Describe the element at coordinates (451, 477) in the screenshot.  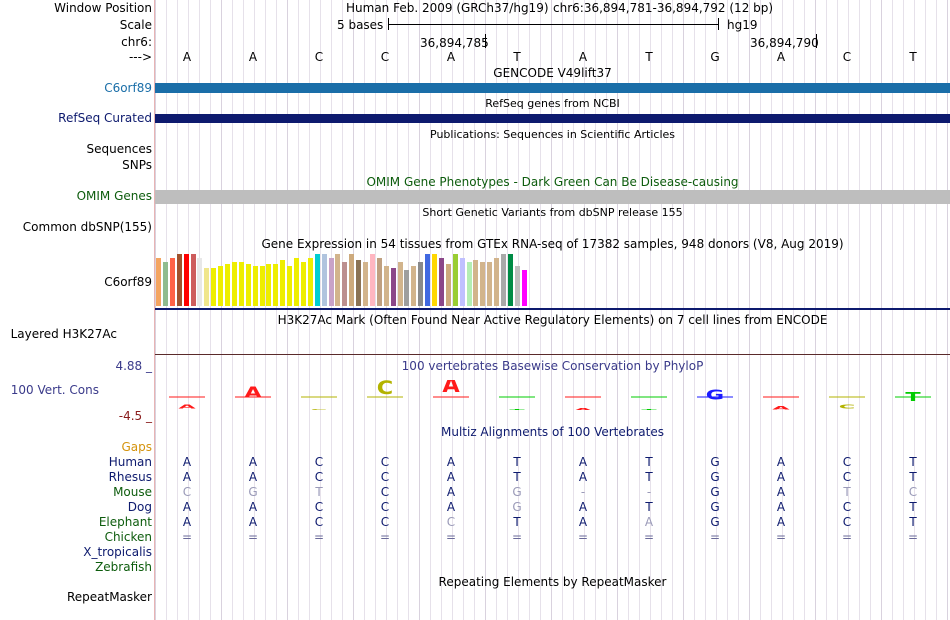
I see `alignment-base-rhesus: A` at that location.